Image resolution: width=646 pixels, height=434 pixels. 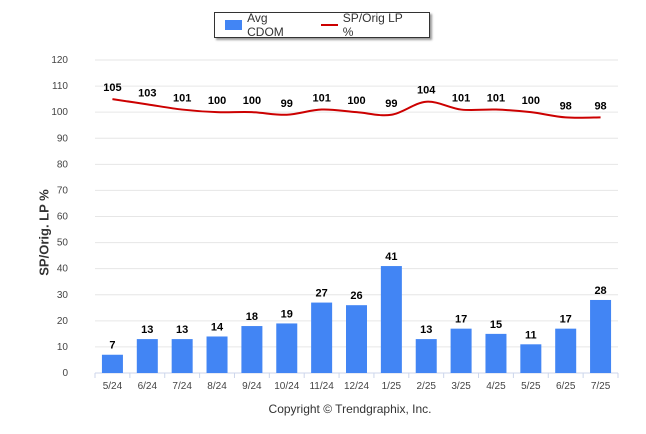 I want to click on bar-data-label: 28, so click(x=600, y=291).